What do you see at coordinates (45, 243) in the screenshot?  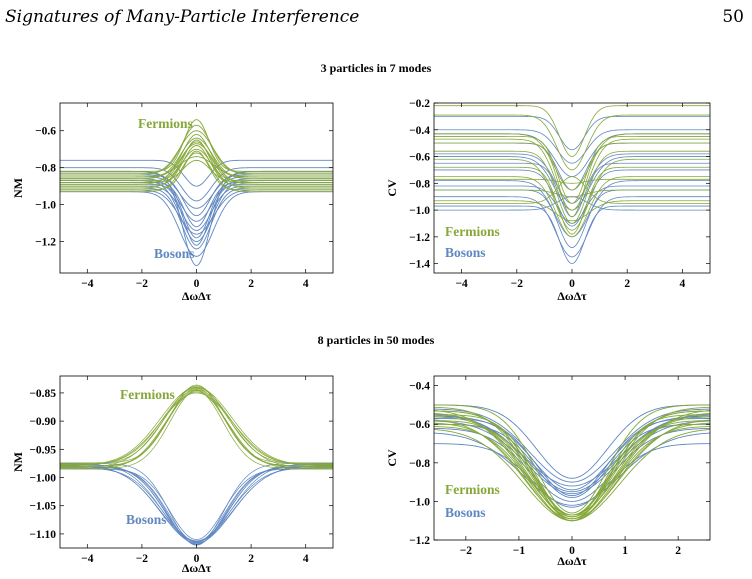 I see `y-tick-label: −1.2` at bounding box center [45, 243].